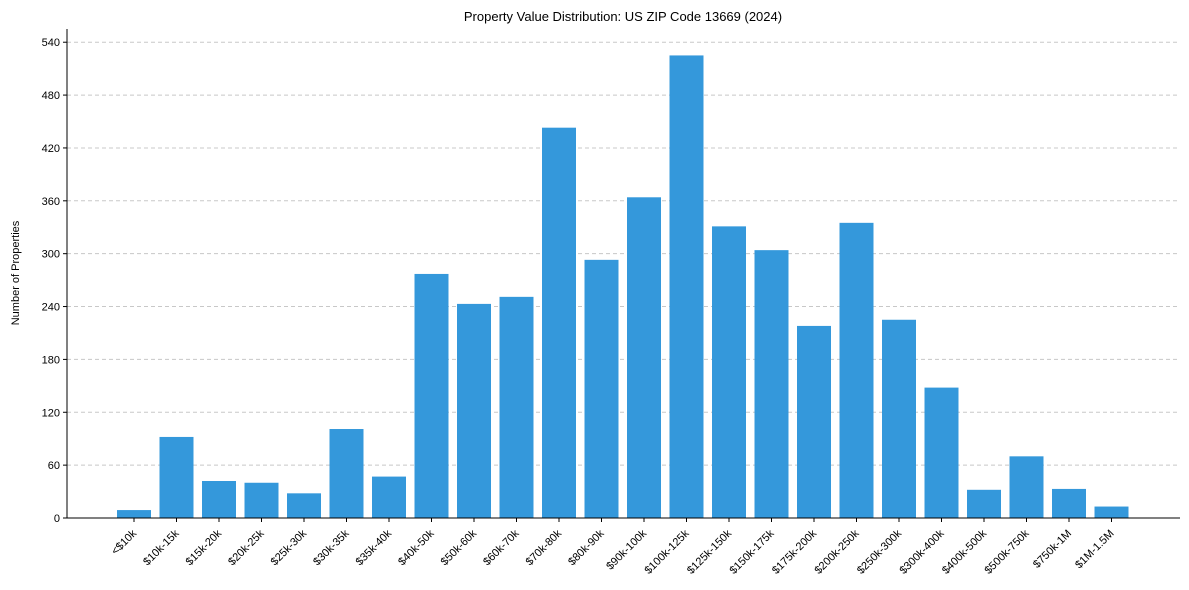 This screenshot has width=1189, height=590. I want to click on y-tick-label: 360, so click(51, 202).